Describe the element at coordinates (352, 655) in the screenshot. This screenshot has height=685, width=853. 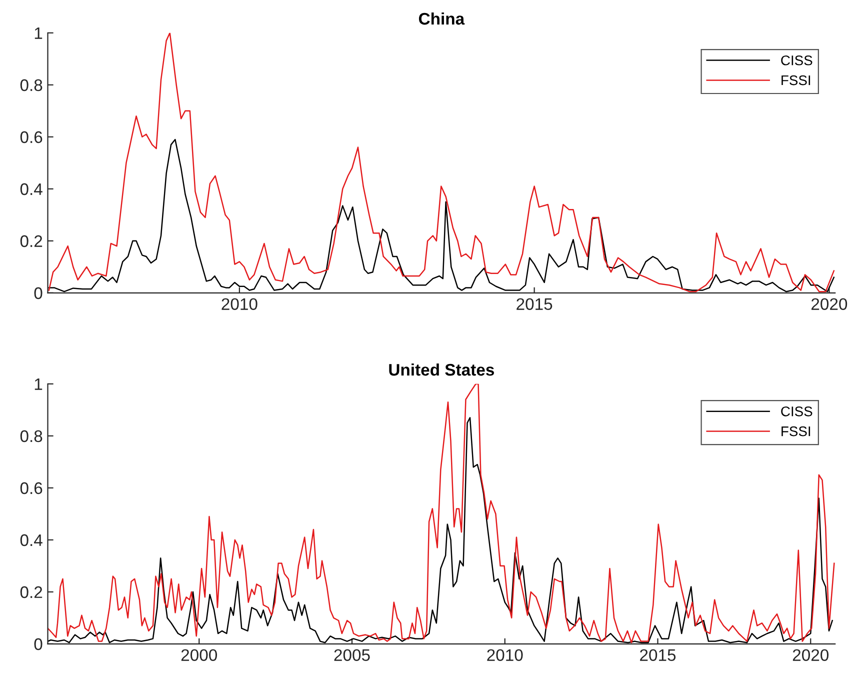
I see `x-tick-label: 2005` at that location.